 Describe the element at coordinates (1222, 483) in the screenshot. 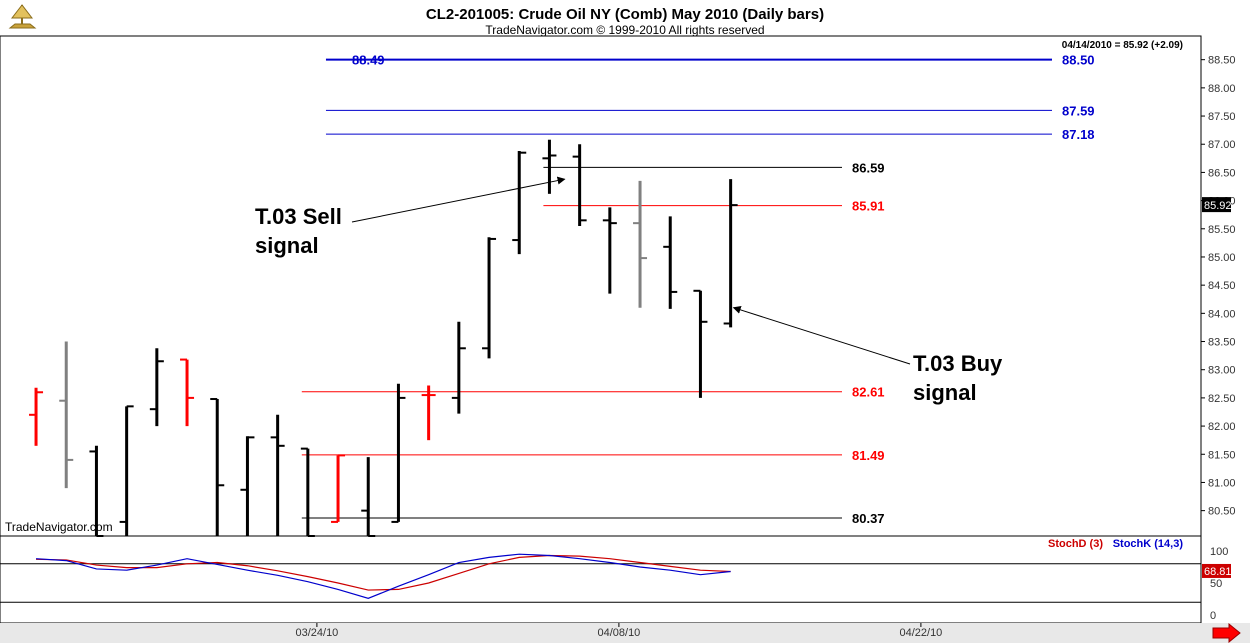

I see `y-tick-label: 81.00` at that location.